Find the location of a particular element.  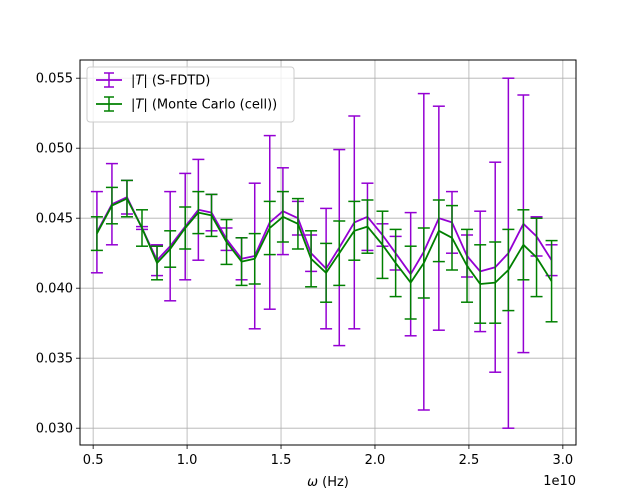

y-tick-label: 0.040 is located at coordinates (54, 289).